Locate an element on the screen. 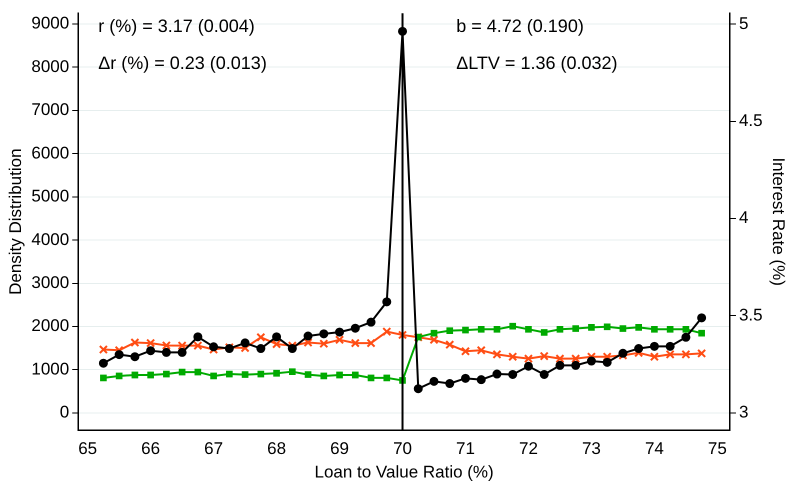 Image resolution: width=796 pixels, height=483 pixels. y-tick-label: 8000 is located at coordinates (50, 66).